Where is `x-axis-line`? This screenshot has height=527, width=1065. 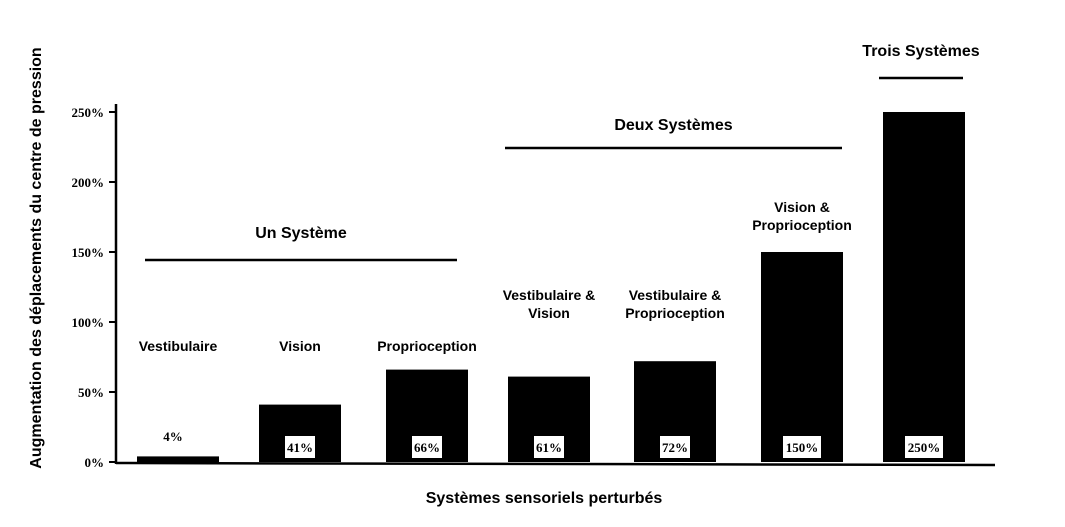 x-axis-line is located at coordinates (555, 464).